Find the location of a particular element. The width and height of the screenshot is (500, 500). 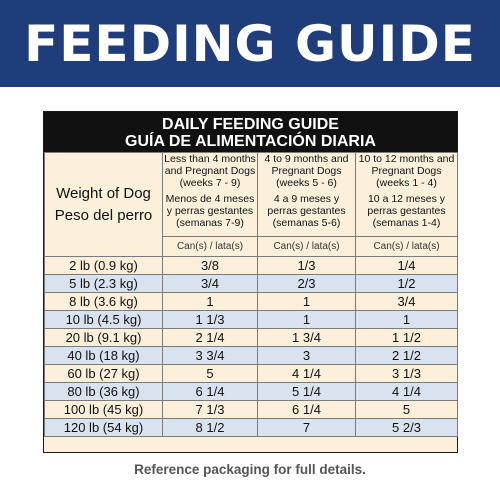

table-row: 8 lb (3.6 kg) 1 1 3/4 is located at coordinates (251, 301).